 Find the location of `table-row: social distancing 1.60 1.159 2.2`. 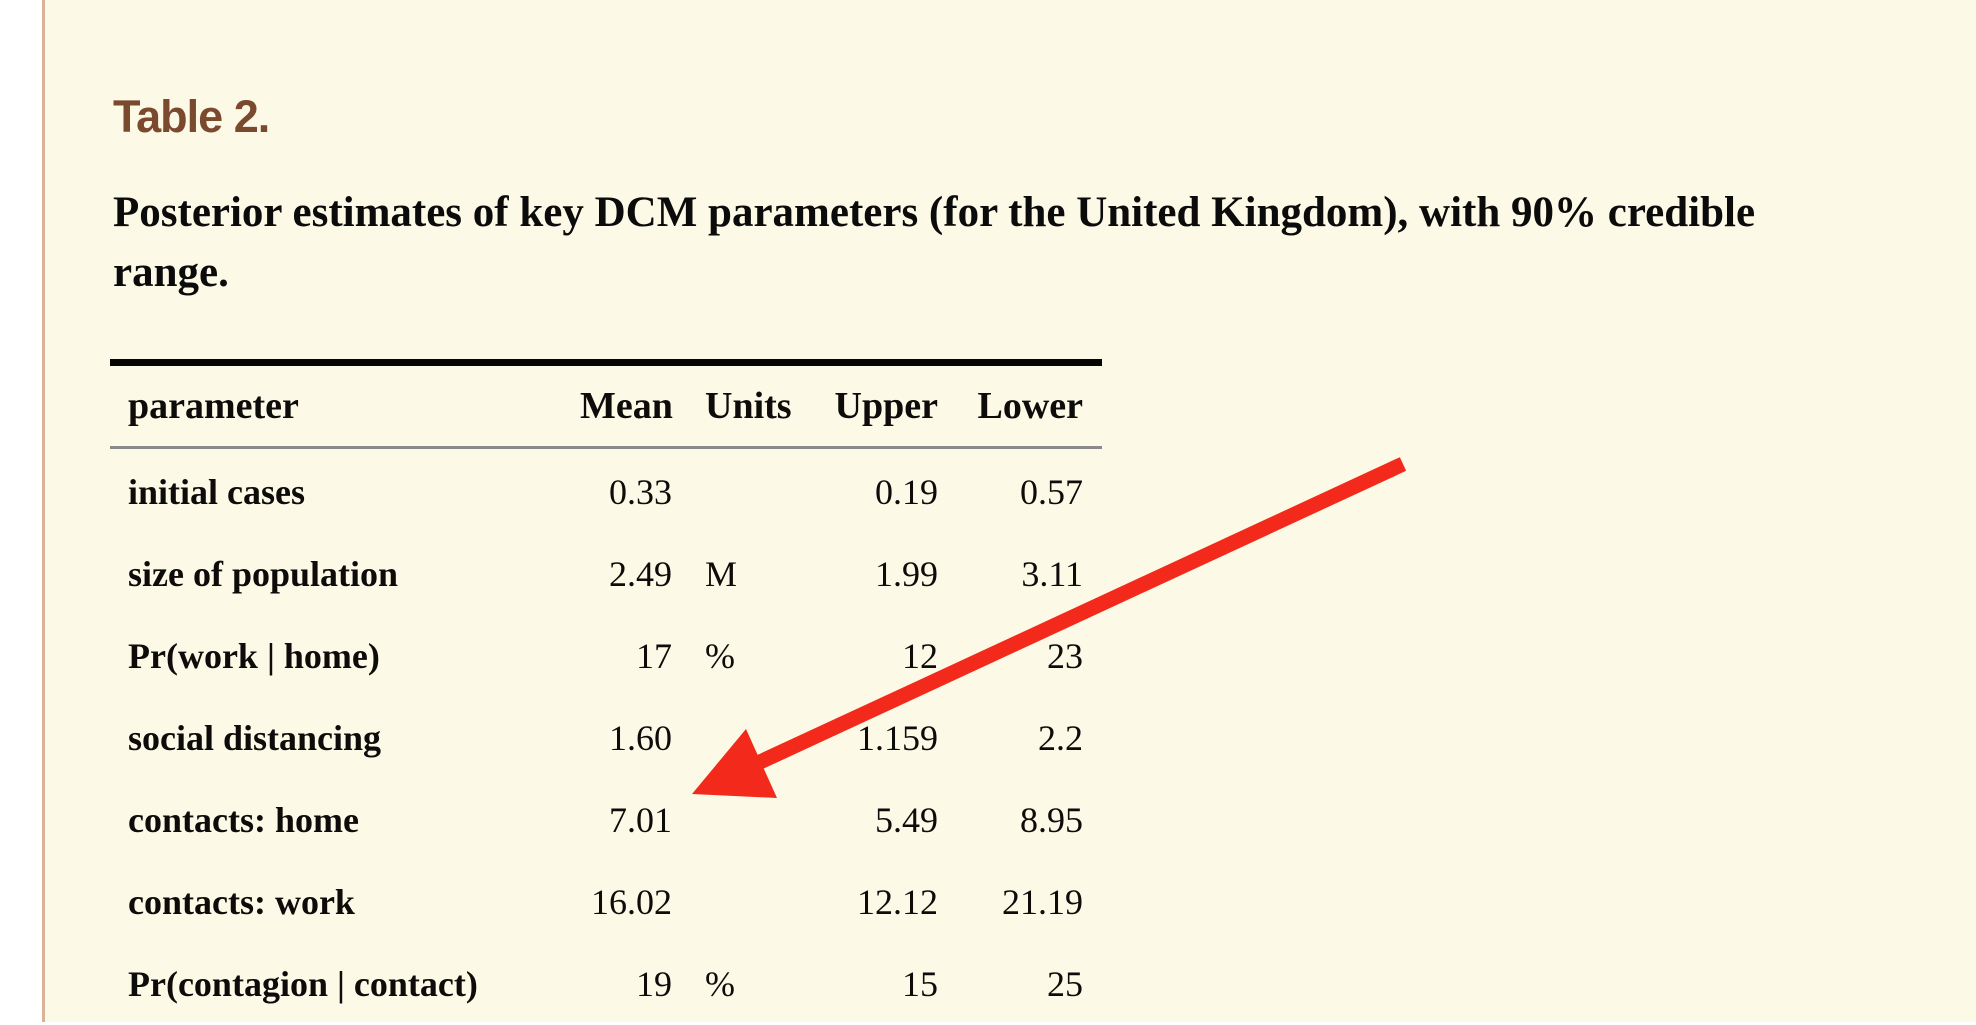

table-row: social distancing 1.60 1.159 2.2 is located at coordinates (606, 738).